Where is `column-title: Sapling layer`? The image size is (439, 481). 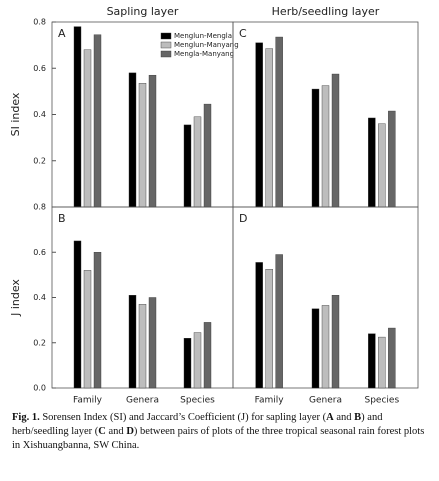 column-title: Sapling layer is located at coordinates (143, 11).